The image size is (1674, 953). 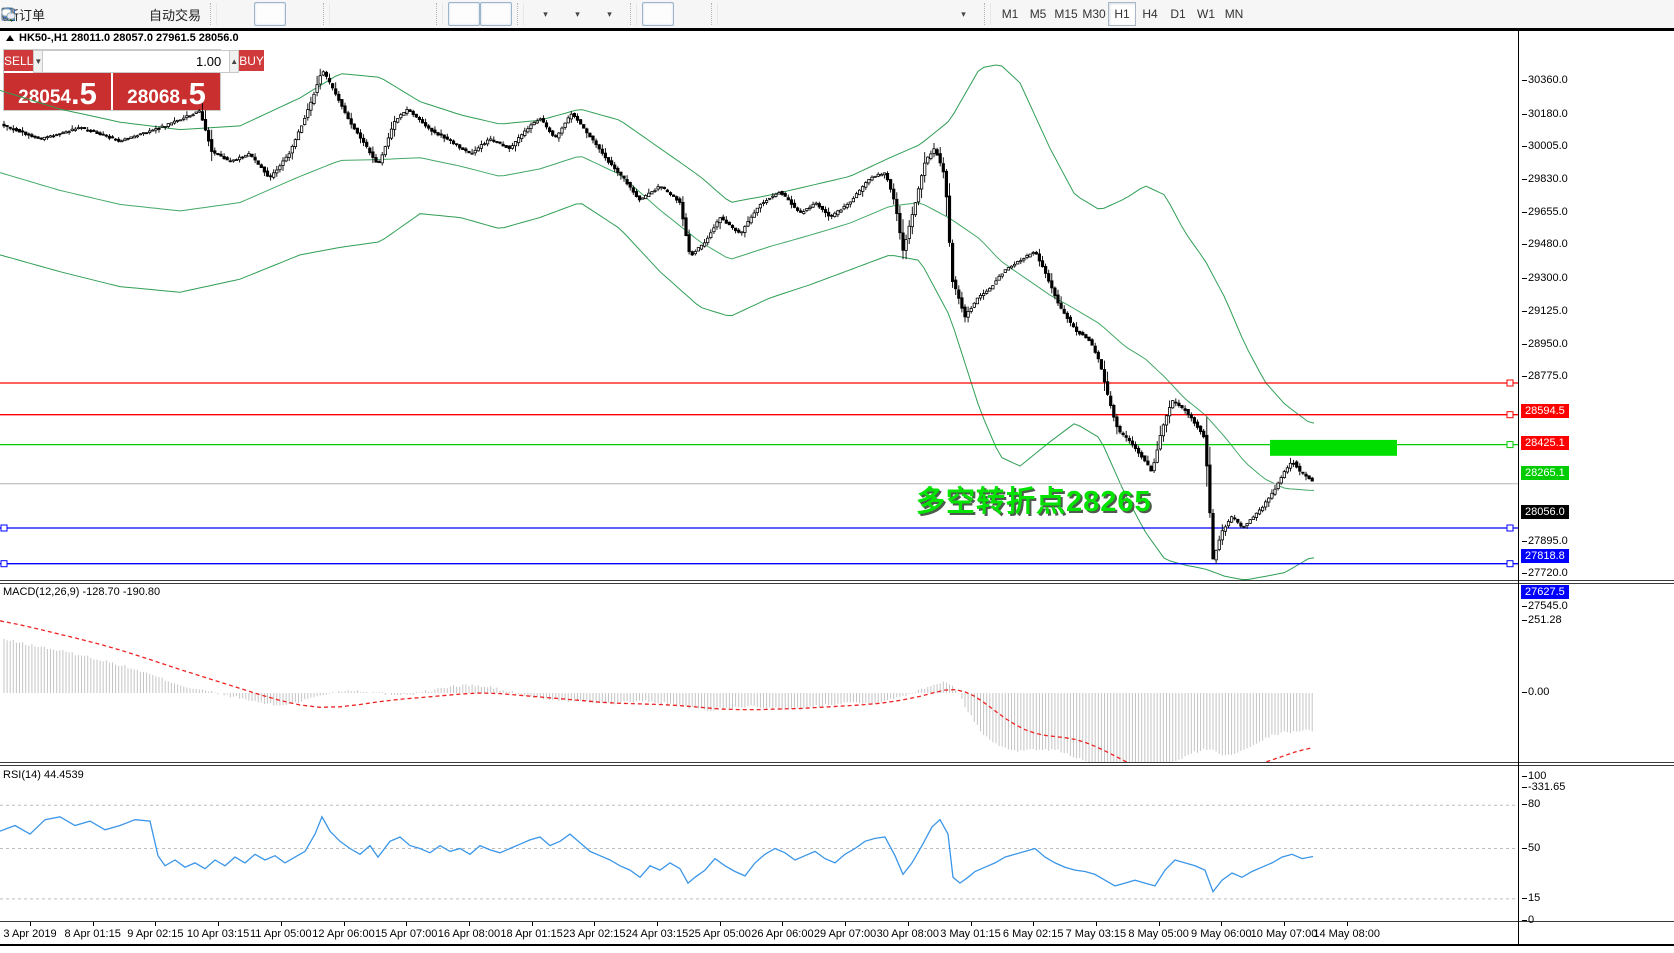 What do you see at coordinates (1545, 442) in the screenshot?
I see `price-level-label: 28425.1` at bounding box center [1545, 442].